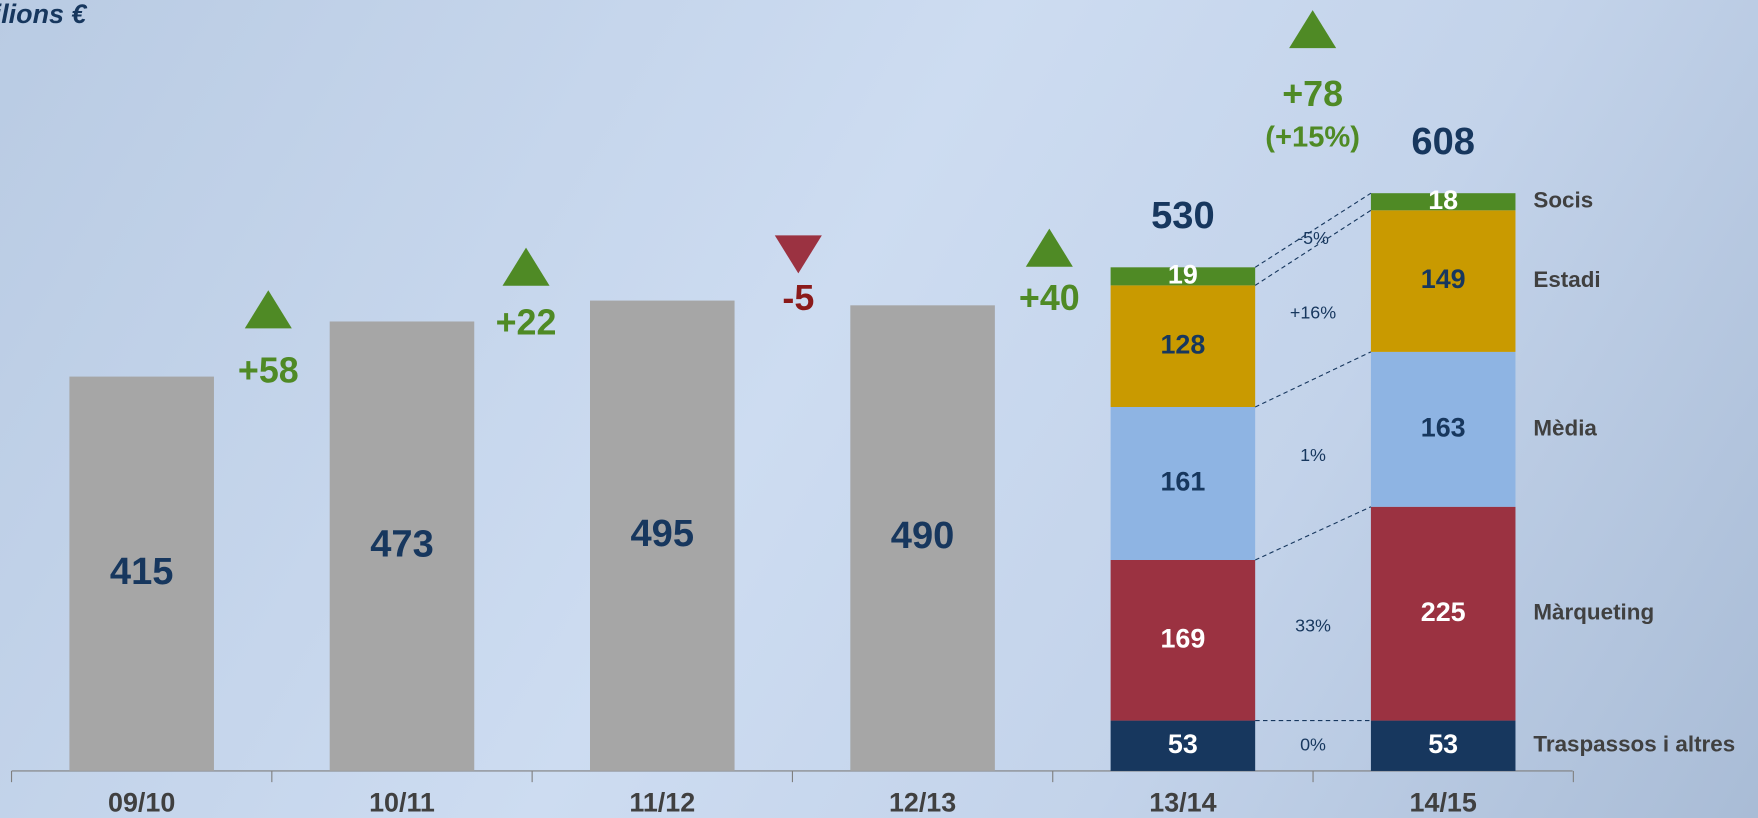  I want to click on legend-label: Màrqueting, so click(1593, 612).